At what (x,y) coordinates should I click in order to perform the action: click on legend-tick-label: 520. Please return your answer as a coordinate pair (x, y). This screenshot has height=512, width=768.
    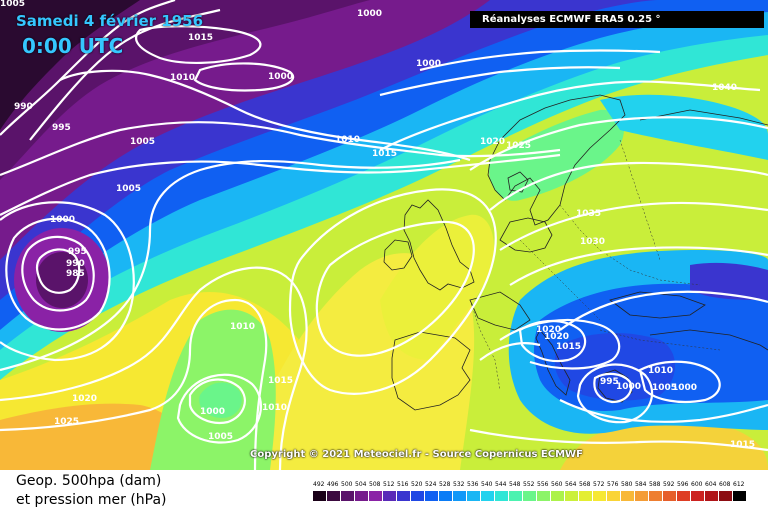
    Looking at the image, I should click on (417, 484).